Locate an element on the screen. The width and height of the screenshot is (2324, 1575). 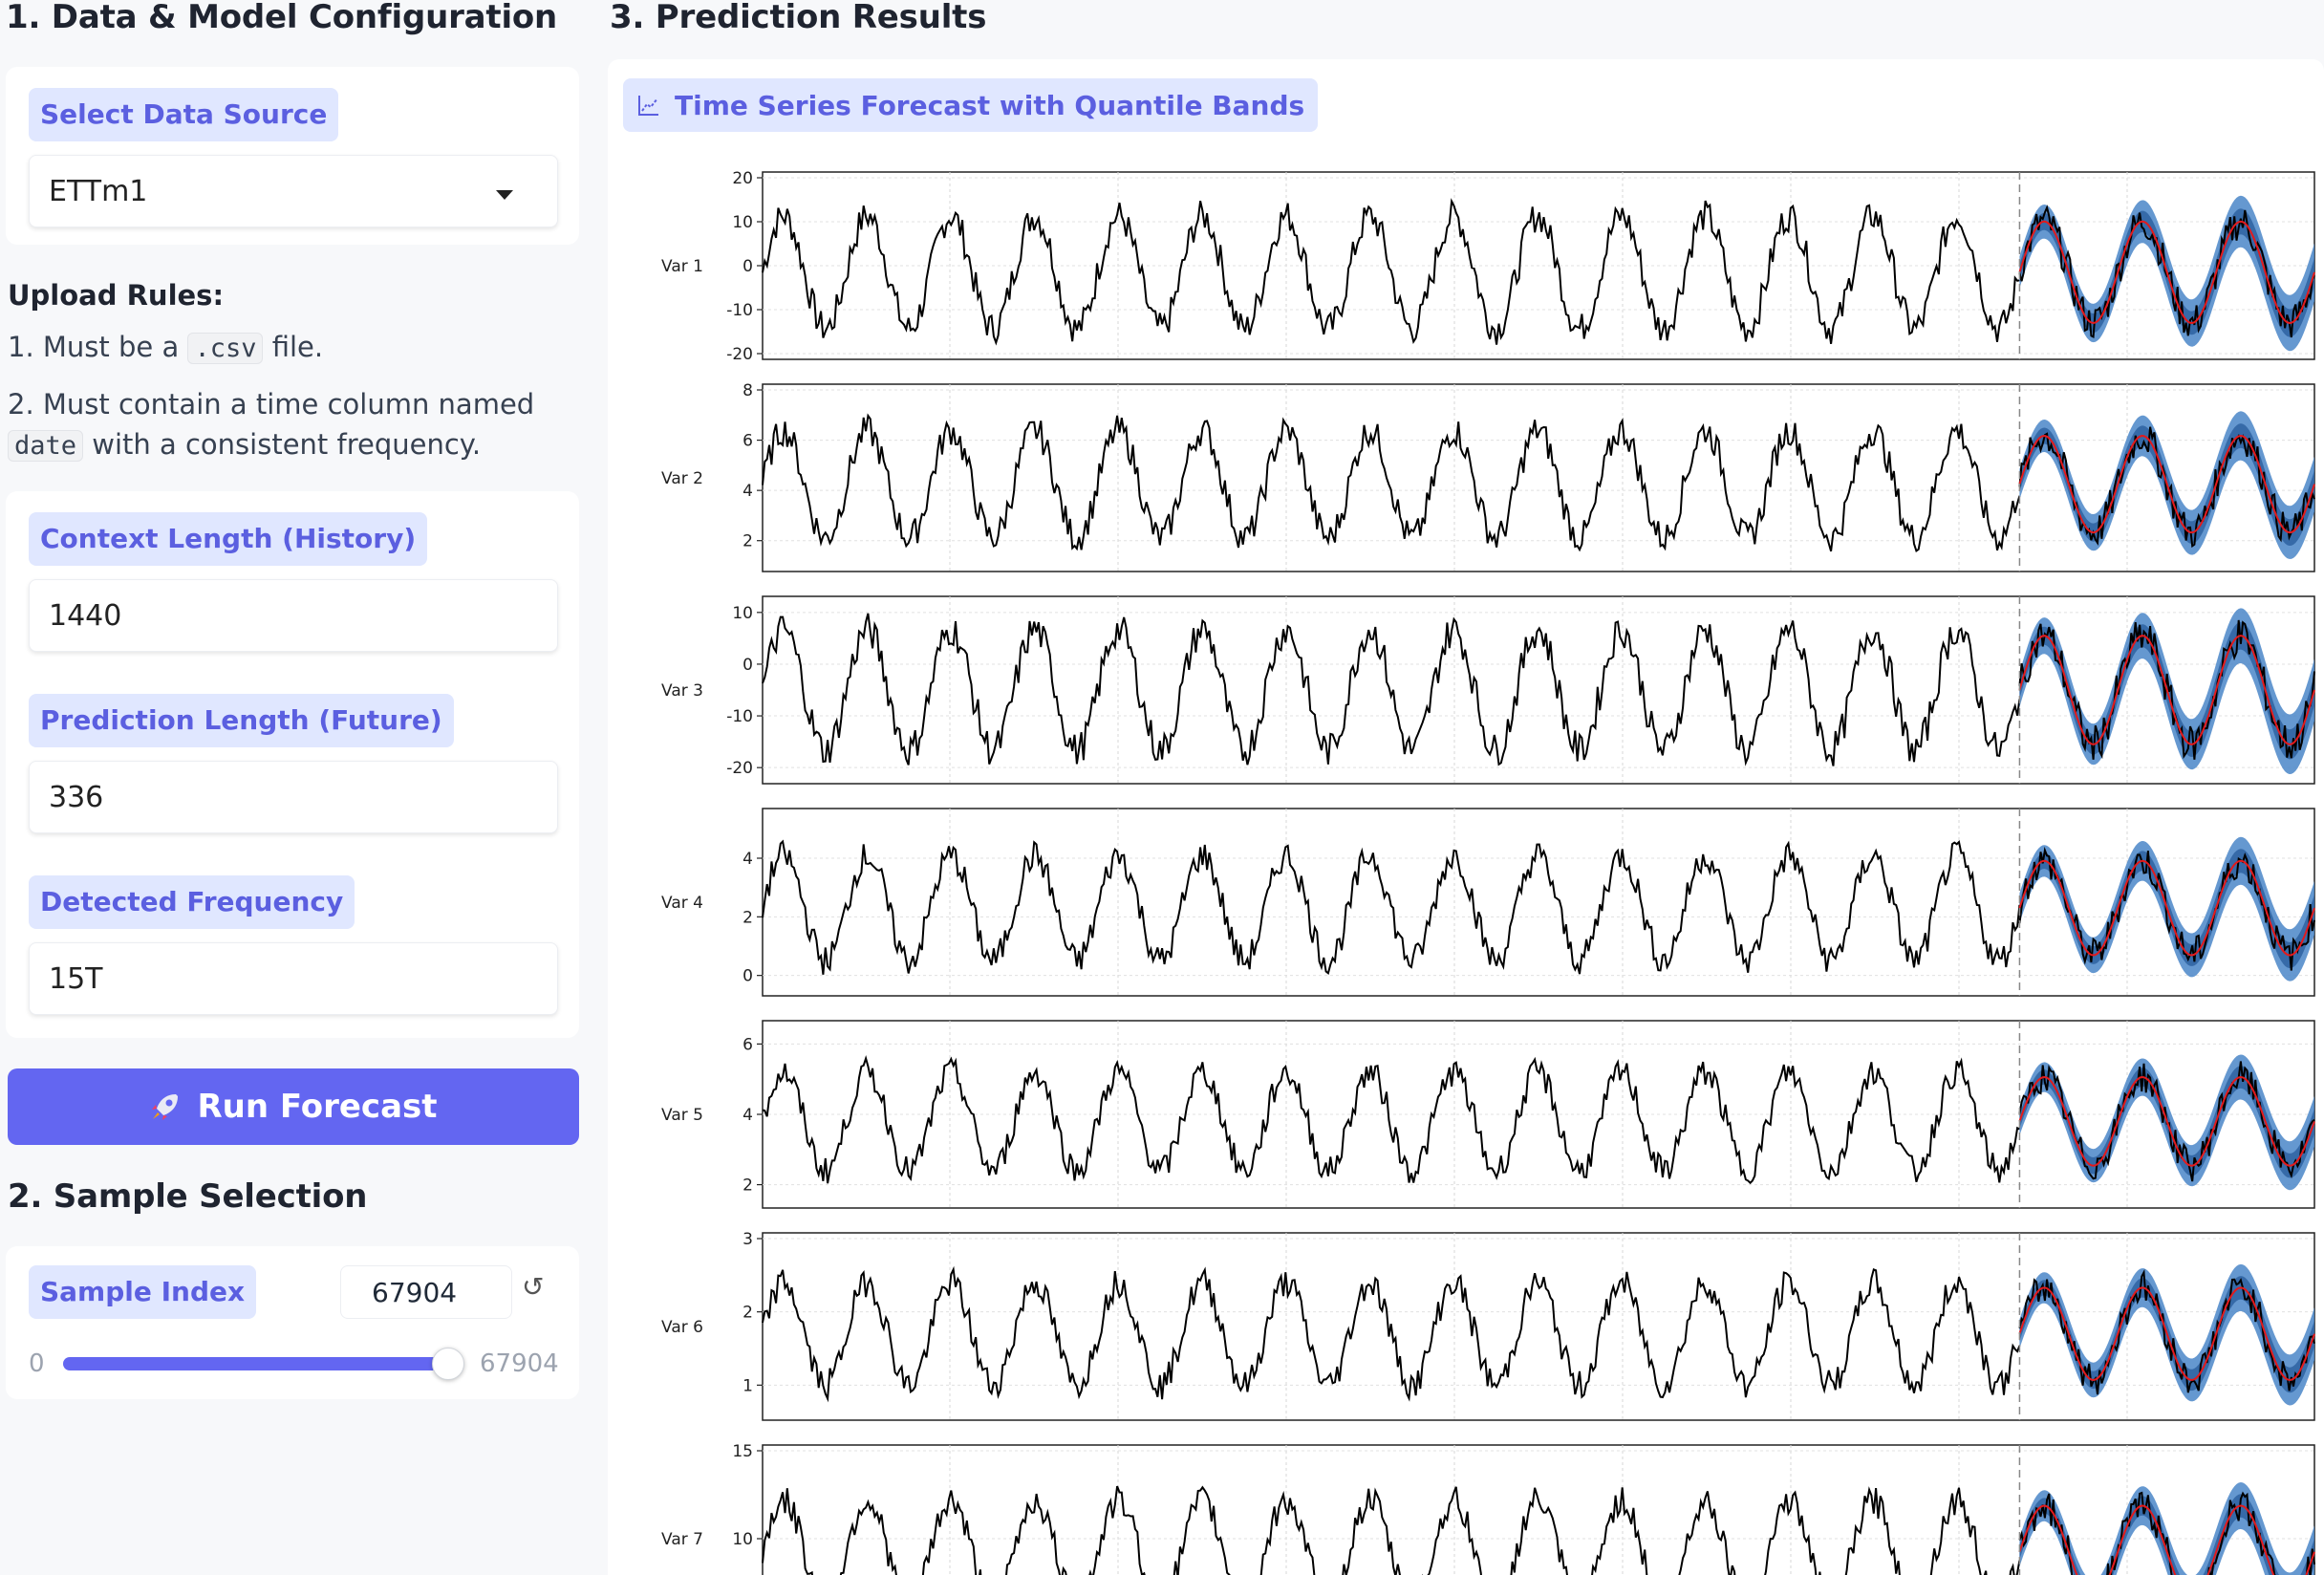
frequency-value: 15T is located at coordinates (76, 978).